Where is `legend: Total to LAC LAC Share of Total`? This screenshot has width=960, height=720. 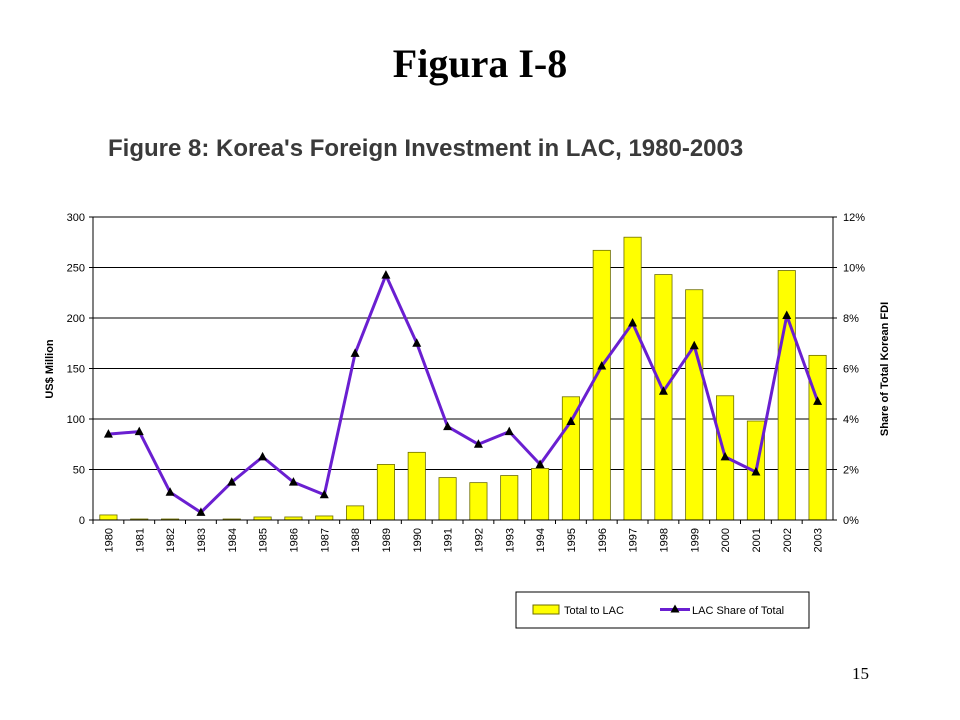
legend: Total to LAC LAC Share of Total is located at coordinates (662, 610).